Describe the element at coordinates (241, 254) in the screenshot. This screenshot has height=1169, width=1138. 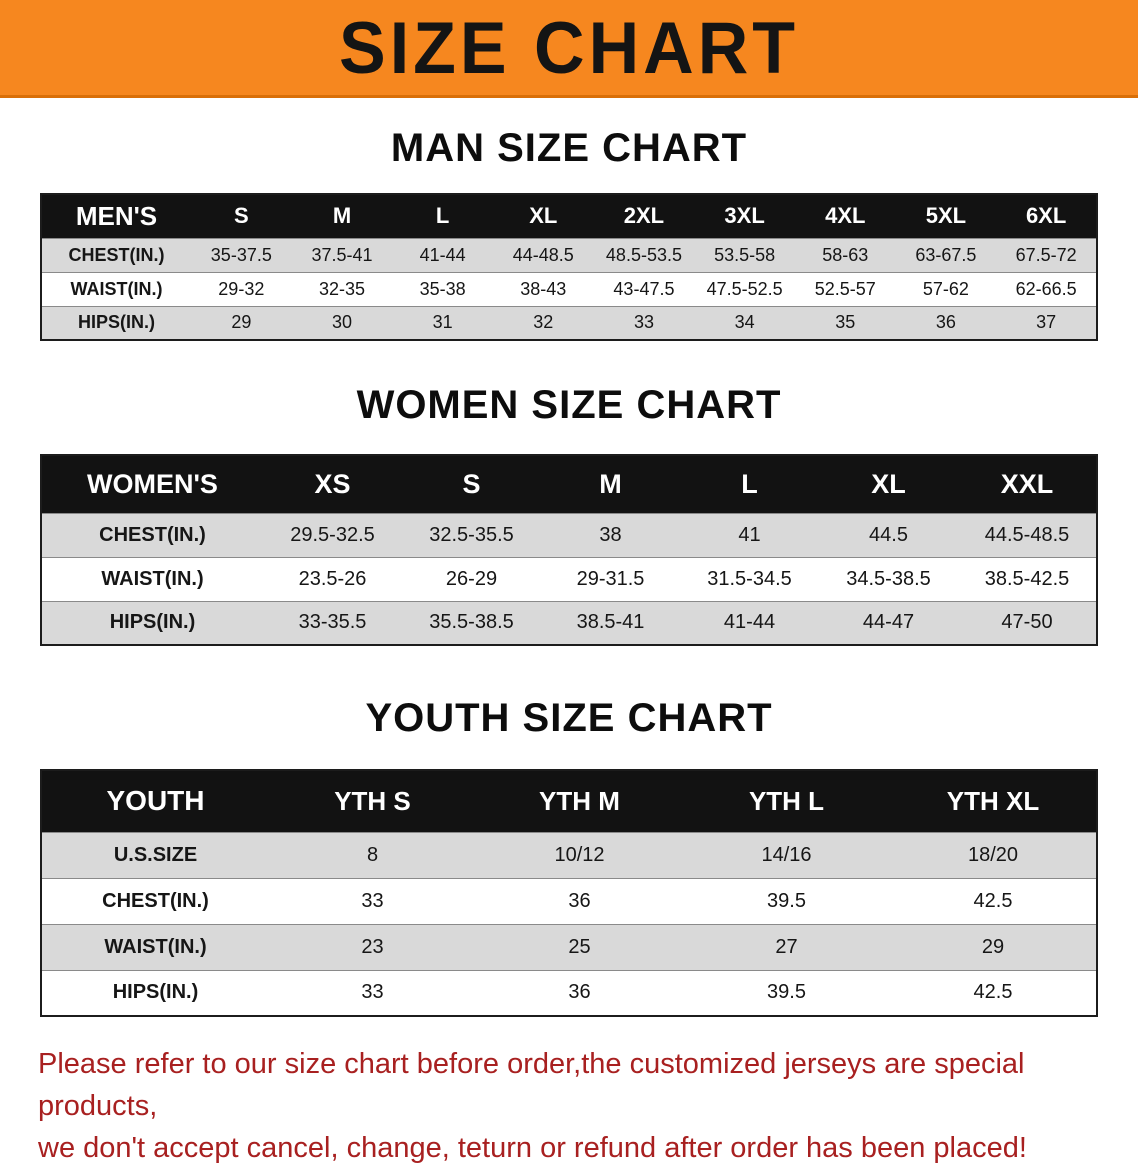
I see `size-value: 35-37.5` at that location.